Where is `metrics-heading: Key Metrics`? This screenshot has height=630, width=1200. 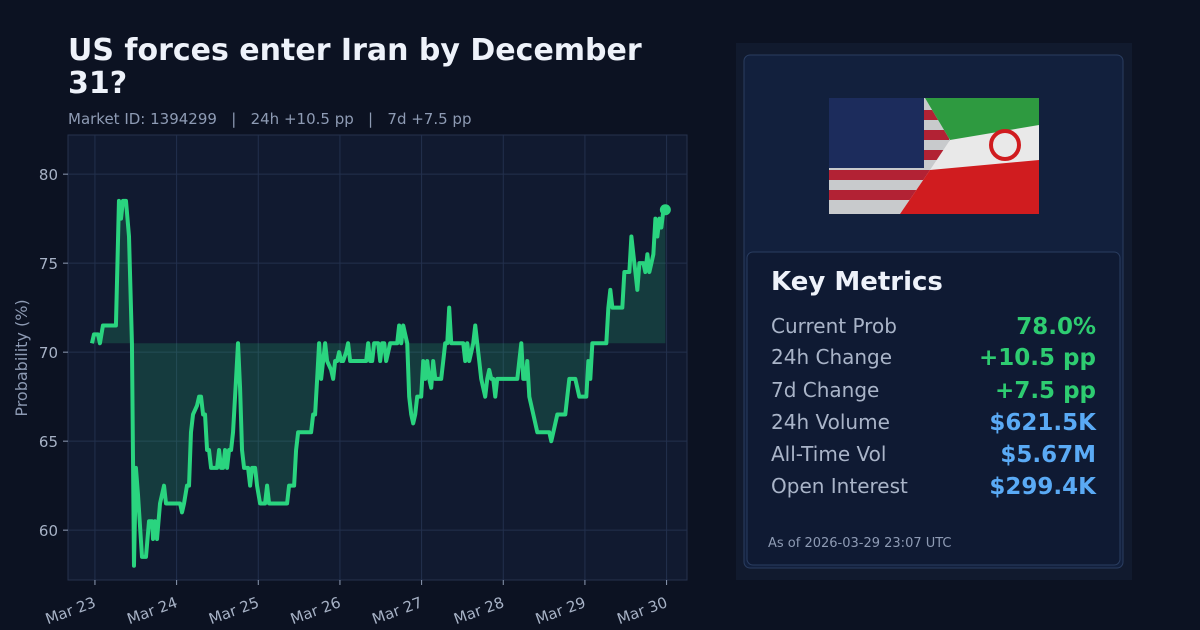
metrics-heading: Key Metrics is located at coordinates (857, 282).